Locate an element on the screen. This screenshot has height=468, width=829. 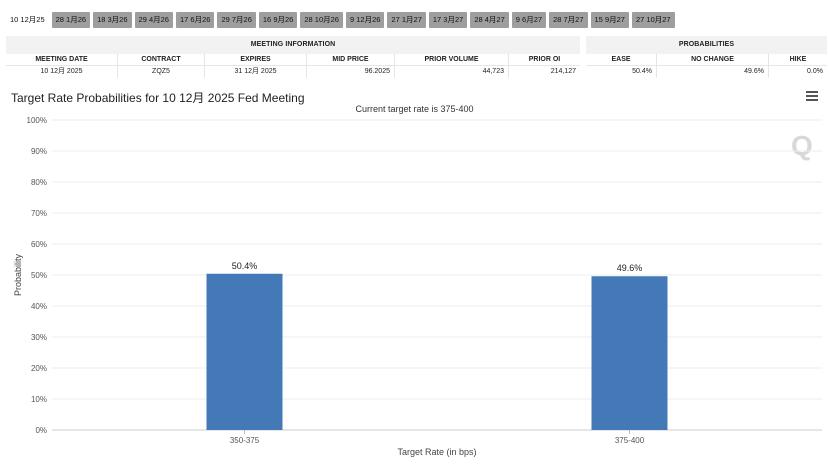
no-change-value: 49.6% is located at coordinates (713, 72).